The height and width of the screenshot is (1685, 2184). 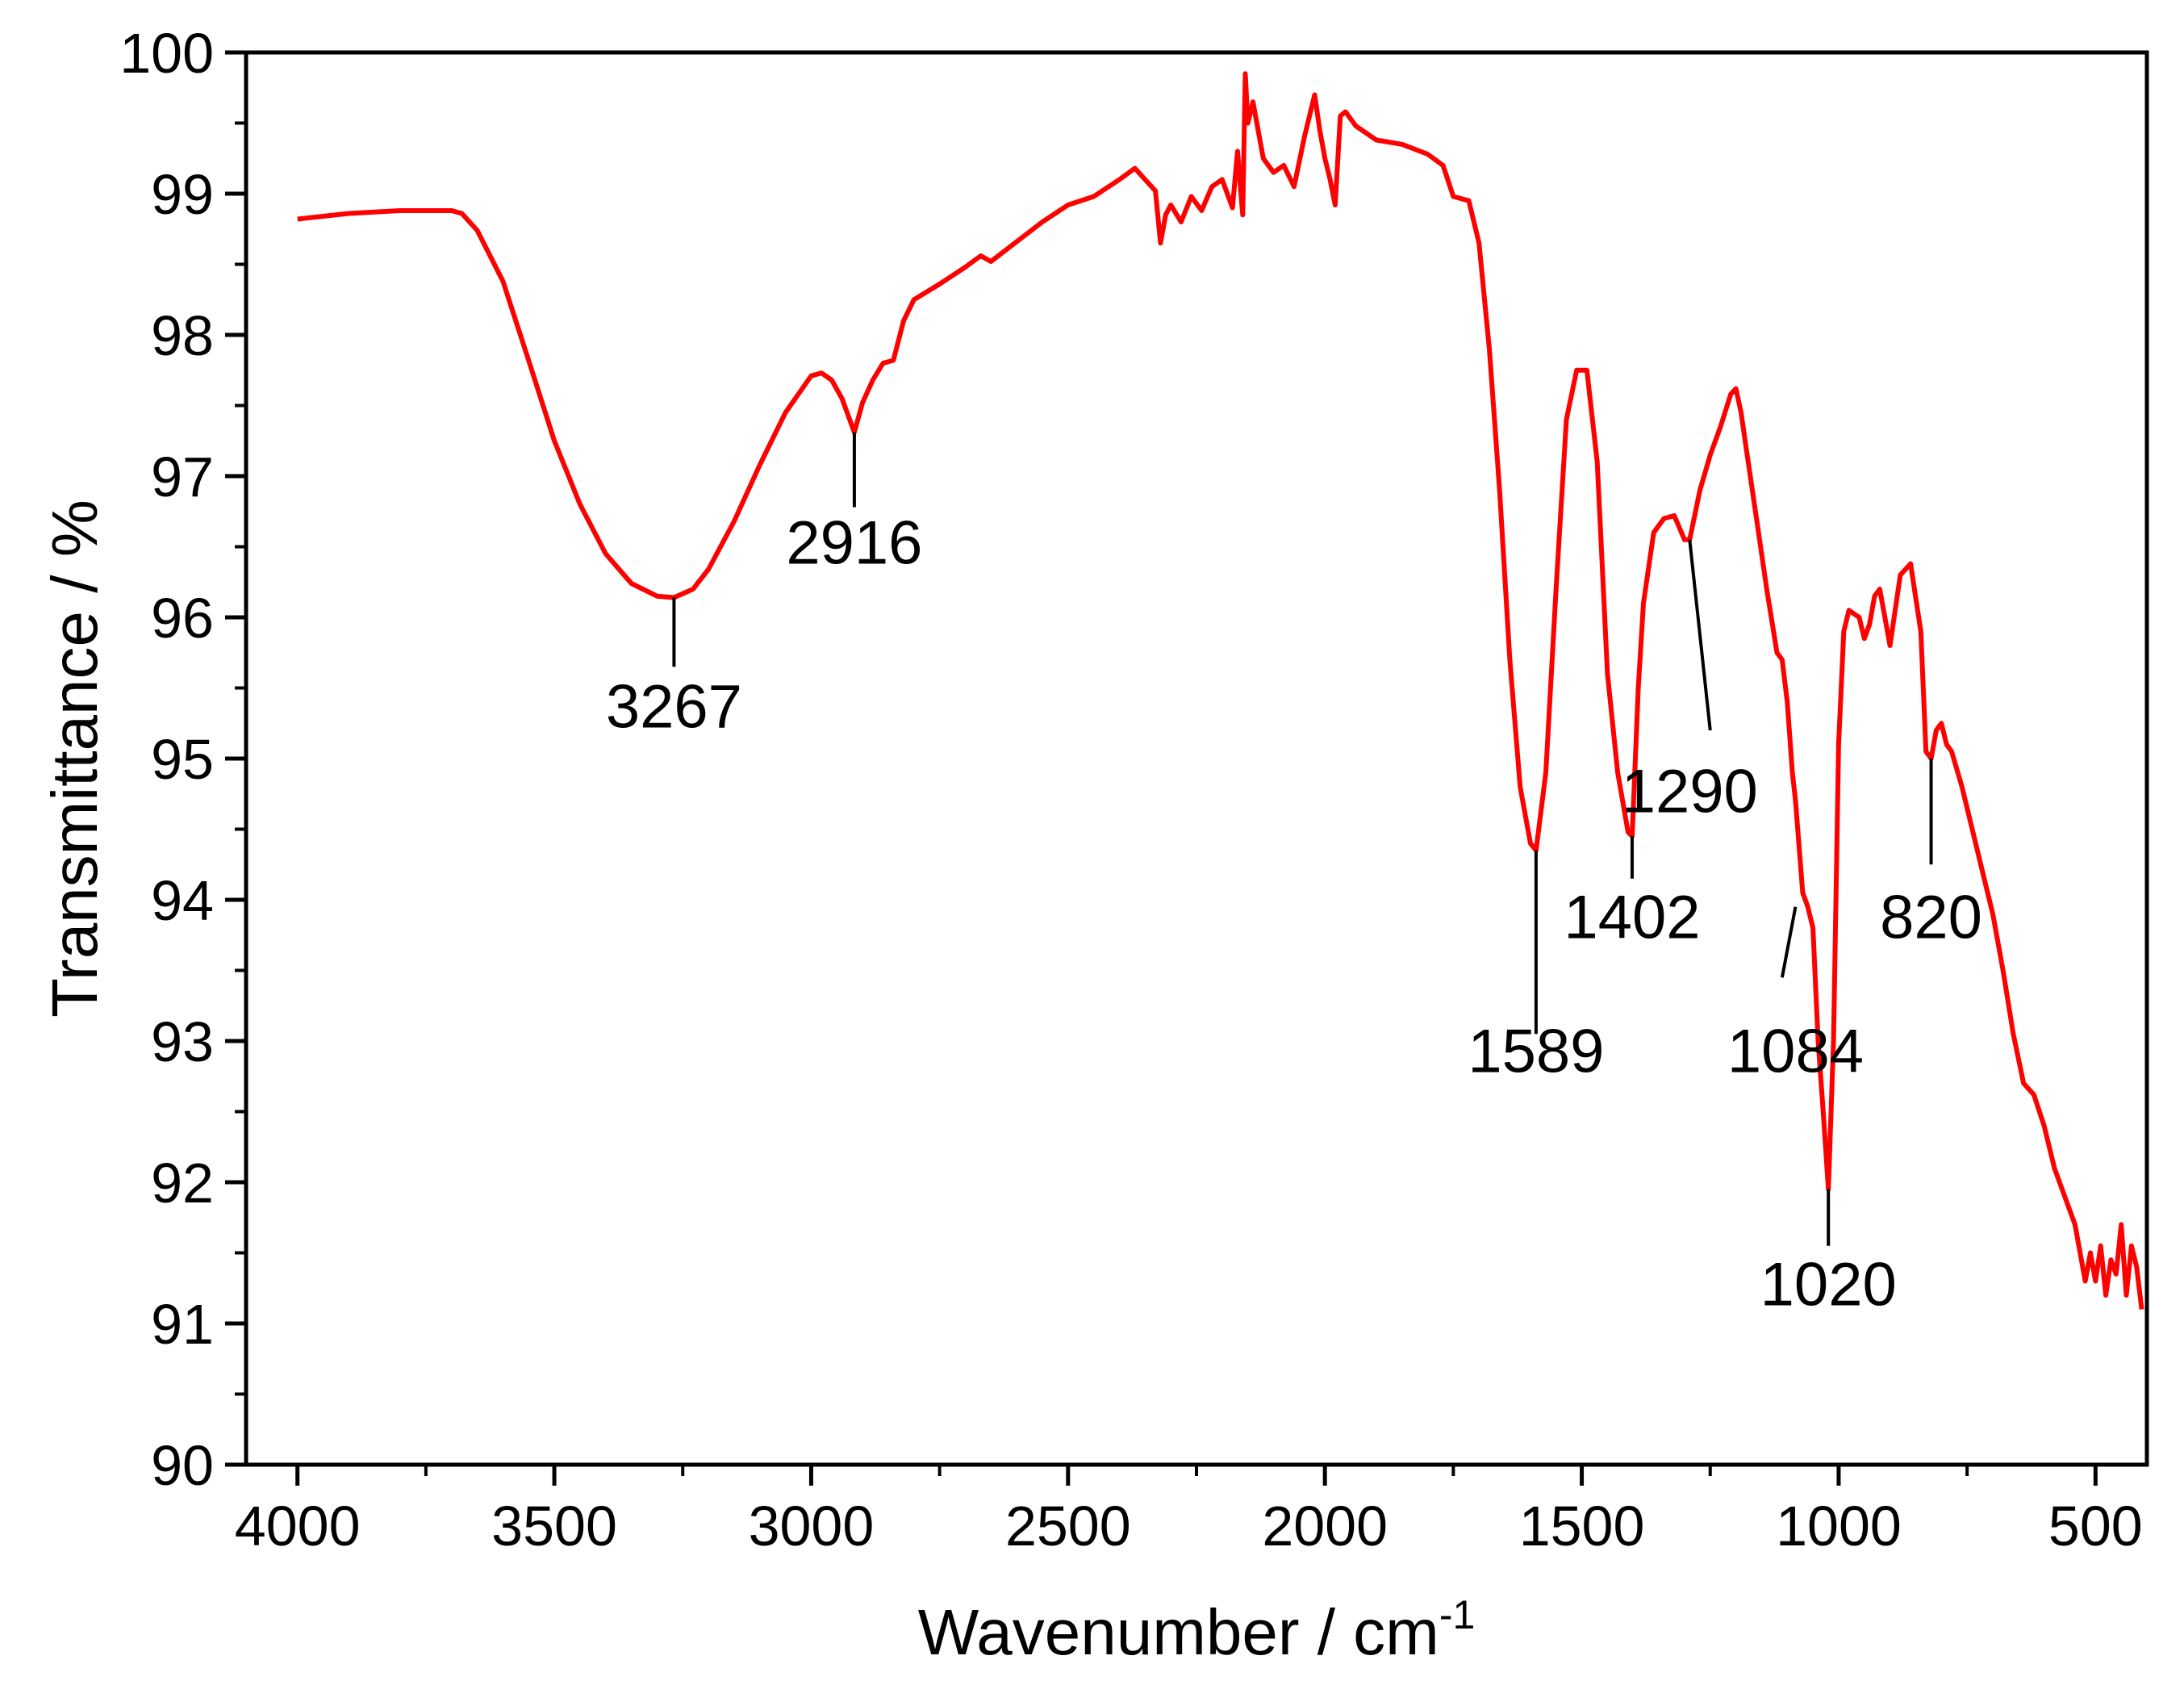 I want to click on y-axis-ticks: 90 91 92 93 94 95 96 97 98 99 100, so click(x=182, y=760).